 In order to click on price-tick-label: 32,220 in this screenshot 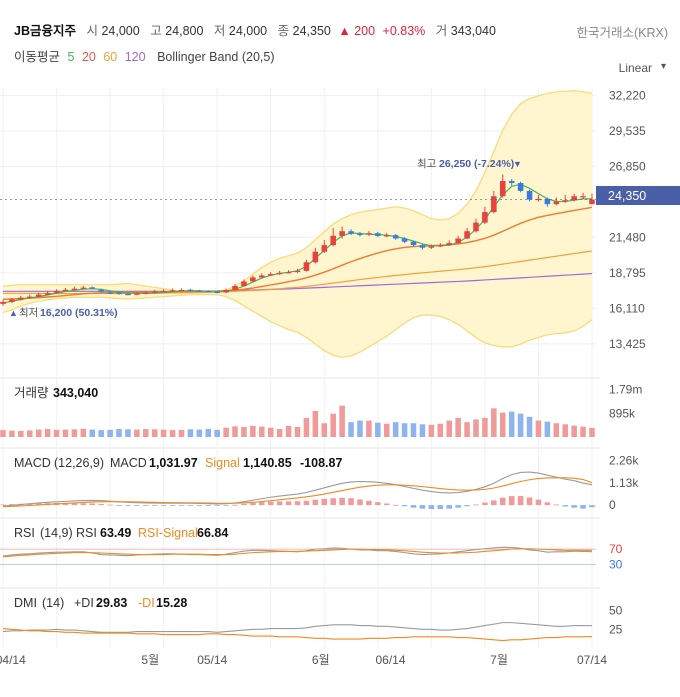, I will do `click(627, 96)`.